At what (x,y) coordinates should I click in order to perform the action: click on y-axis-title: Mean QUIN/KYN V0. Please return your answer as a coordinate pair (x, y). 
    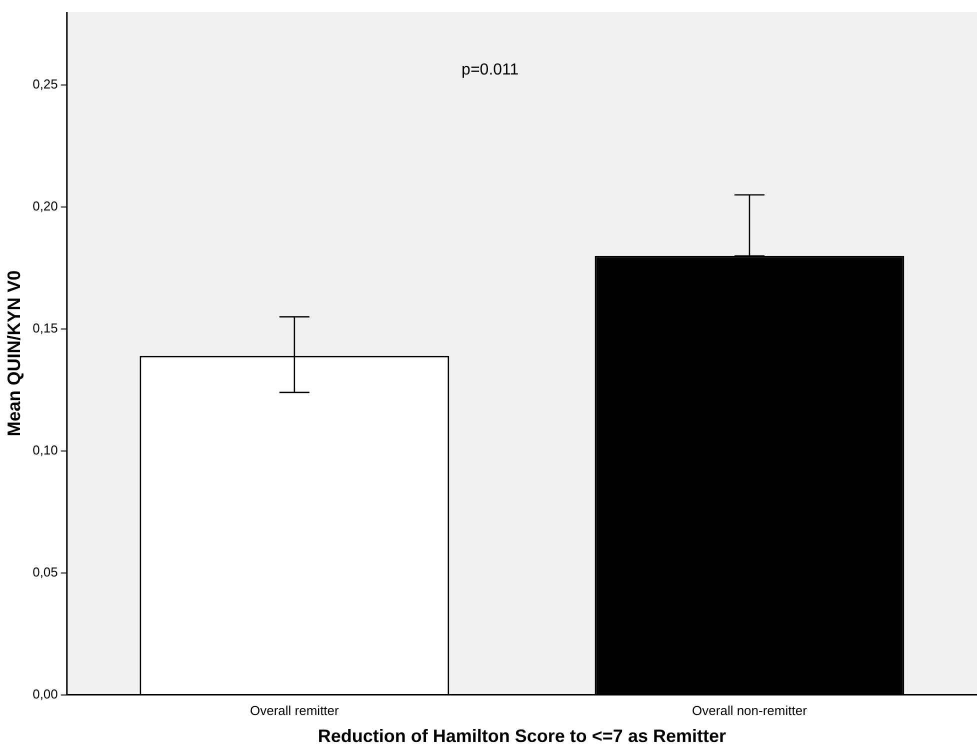
    Looking at the image, I should click on (14, 353).